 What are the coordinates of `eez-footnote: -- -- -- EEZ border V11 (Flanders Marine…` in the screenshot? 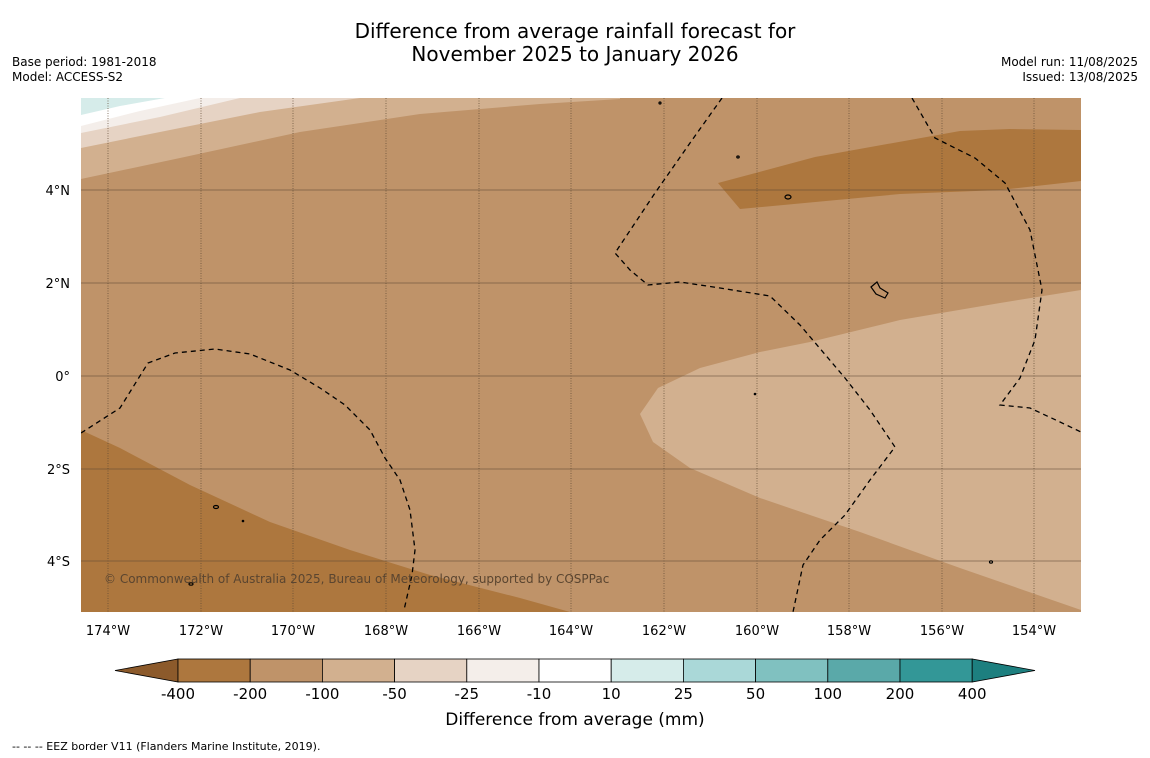 It's located at (166, 746).